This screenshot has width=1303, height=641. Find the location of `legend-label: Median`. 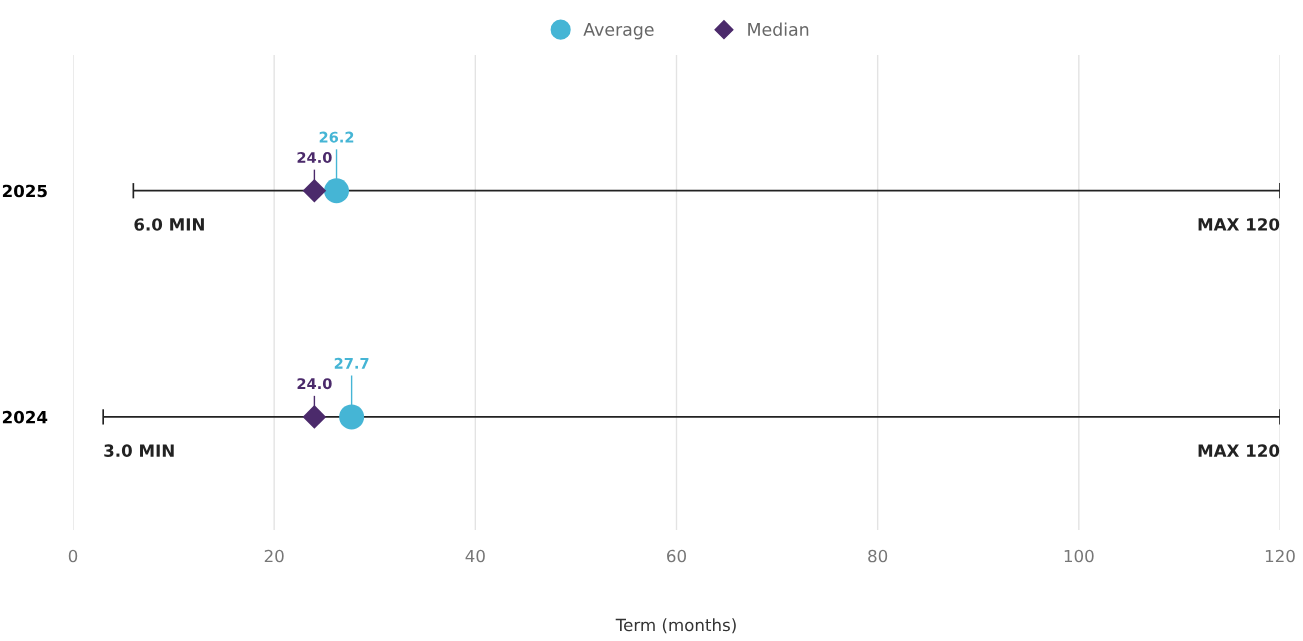

legend-label: Median is located at coordinates (778, 29).